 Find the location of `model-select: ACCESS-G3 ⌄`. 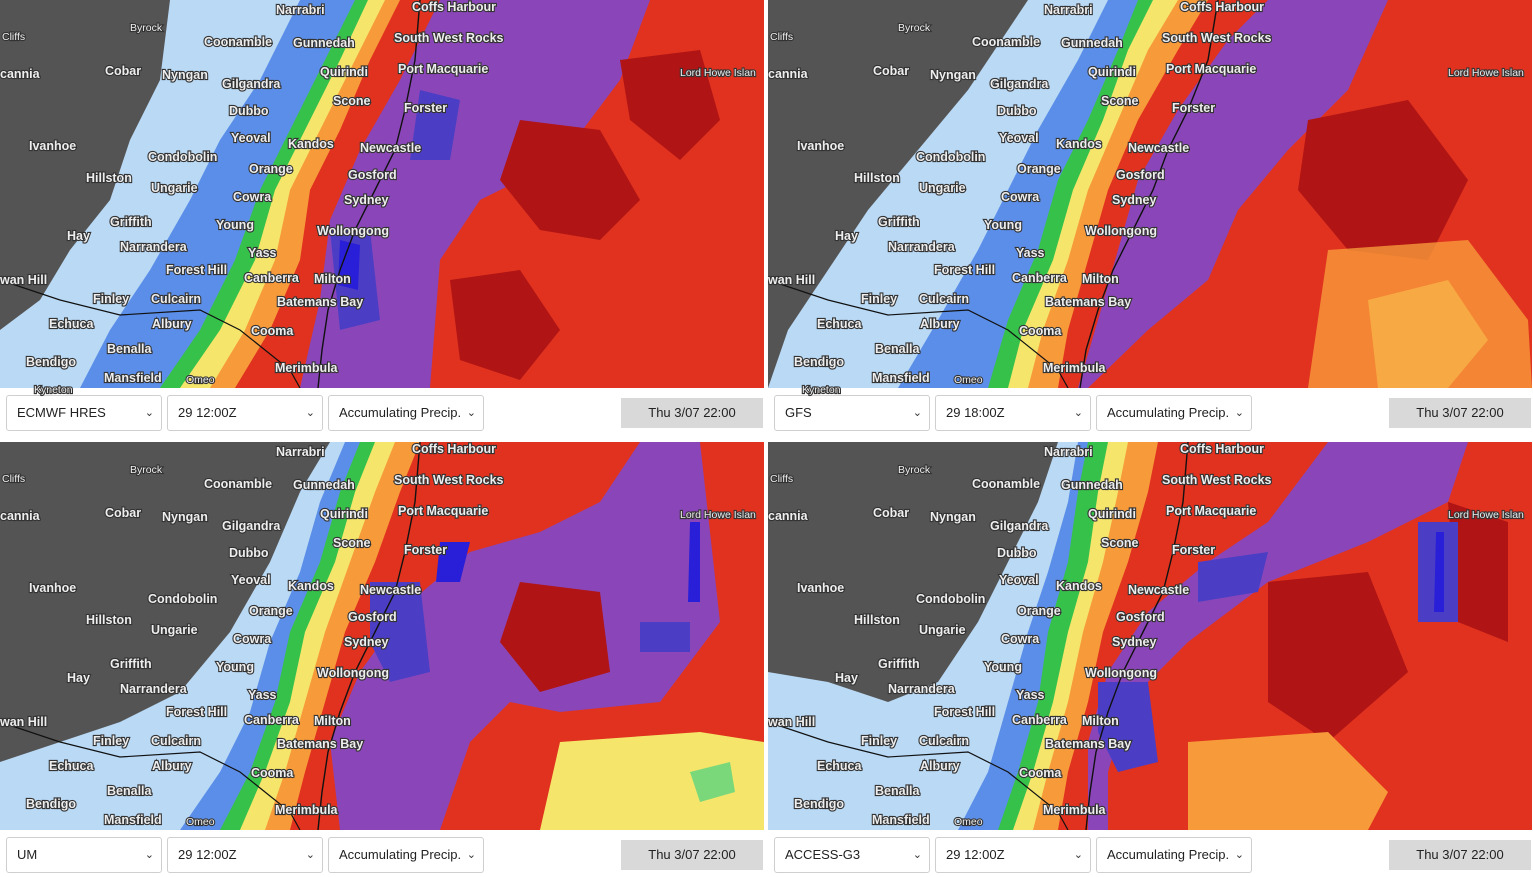

model-select: ACCESS-G3 ⌄ is located at coordinates (852, 855).